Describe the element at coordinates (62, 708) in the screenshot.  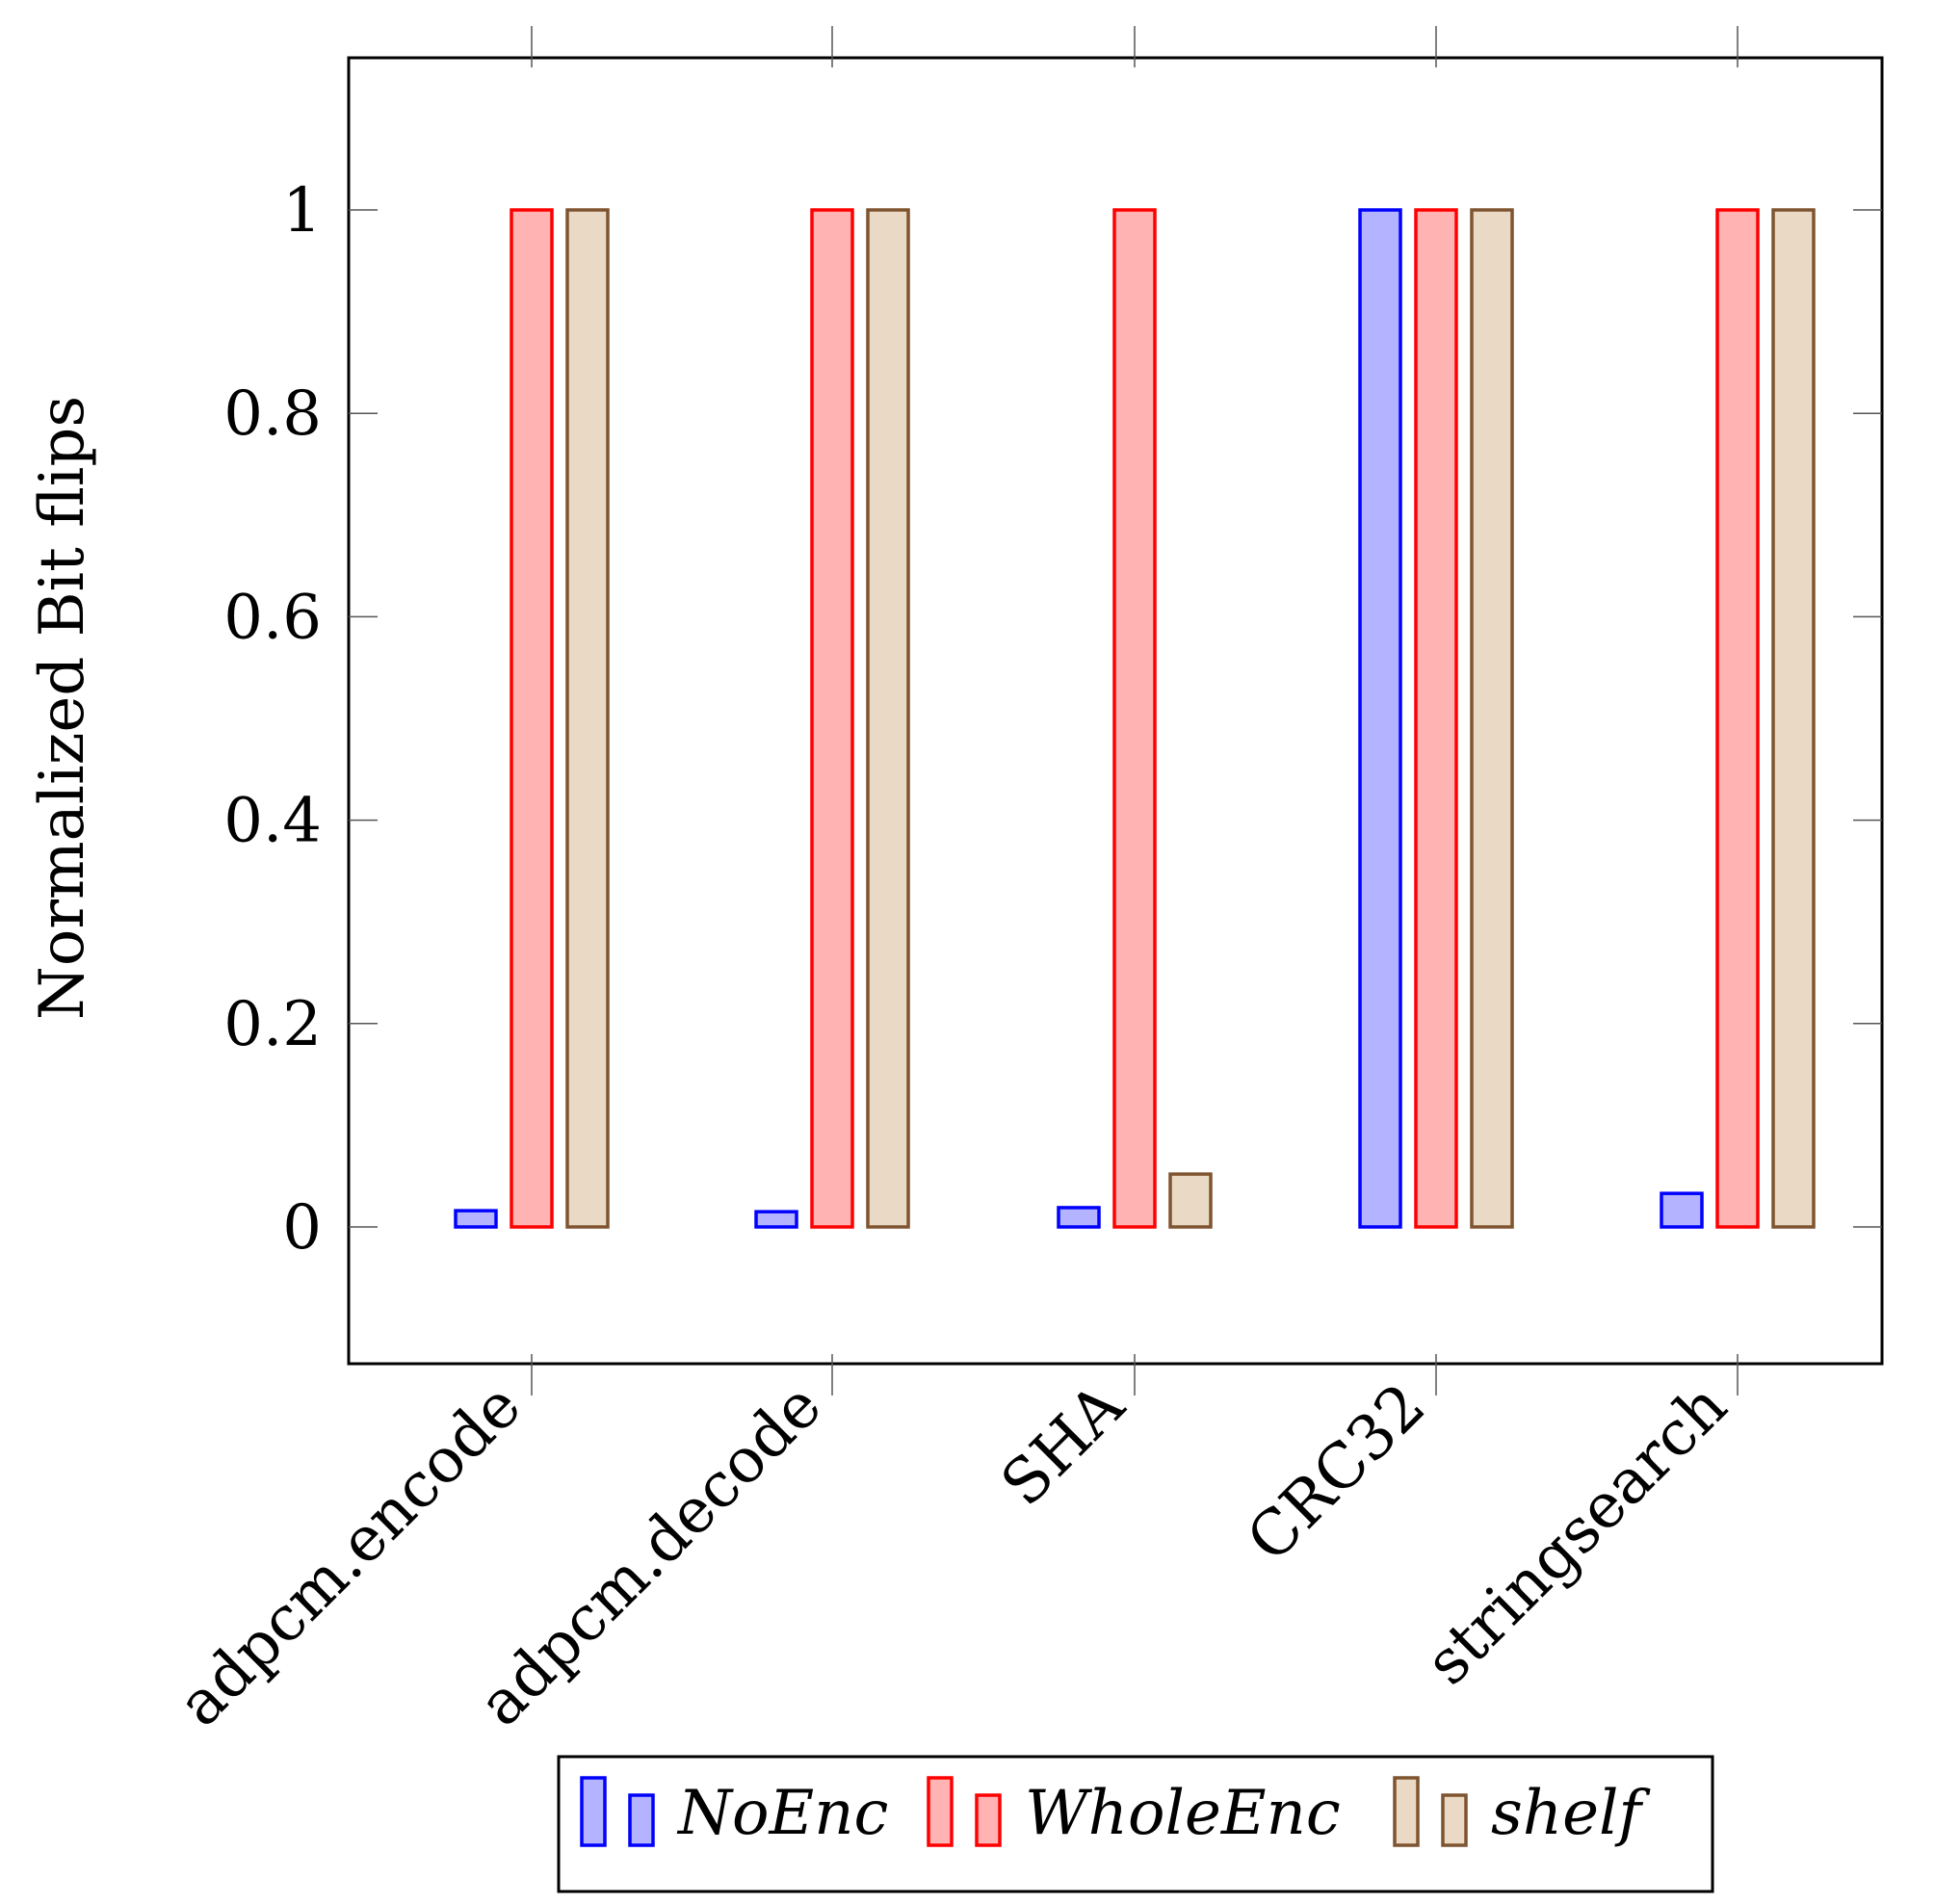
I see `y-axis-title: Normalized Bit flips` at that location.